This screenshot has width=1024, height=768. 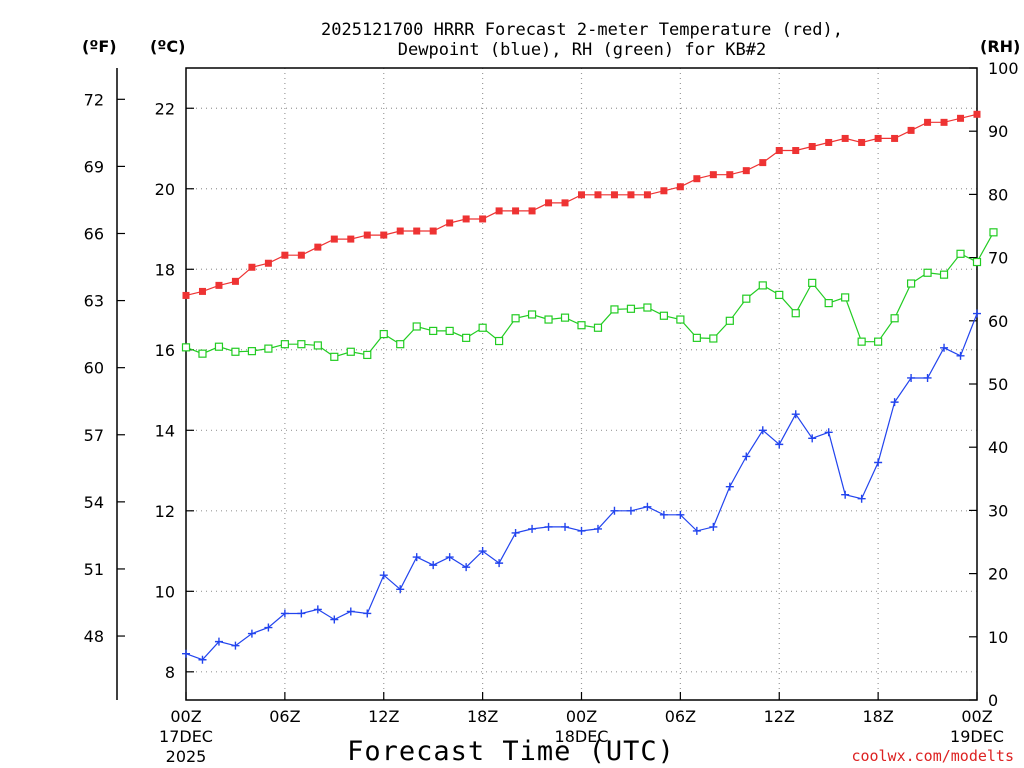 What do you see at coordinates (993, 700) in the screenshot?
I see `rh-tick-label: 0` at bounding box center [993, 700].